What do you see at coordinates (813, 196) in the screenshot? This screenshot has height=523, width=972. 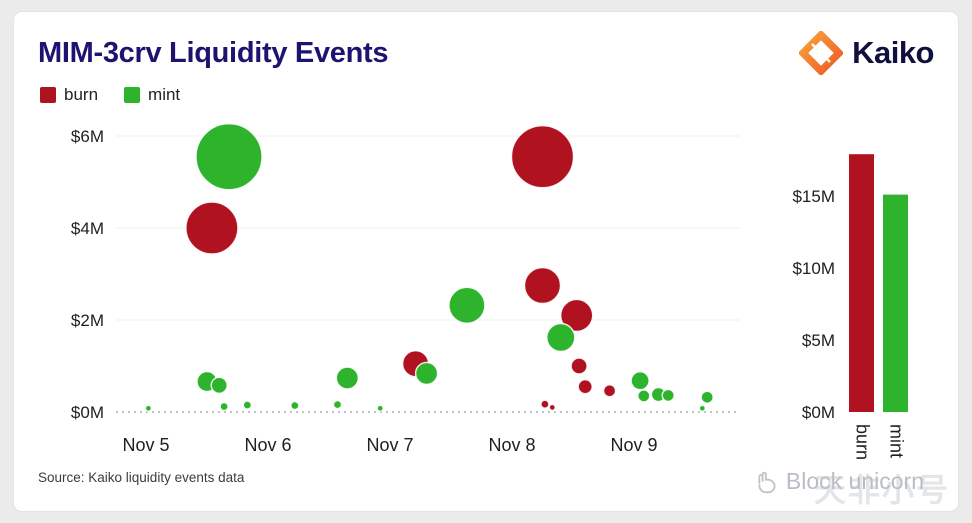 I see `bar-y-tick-label: $15M` at bounding box center [813, 196].